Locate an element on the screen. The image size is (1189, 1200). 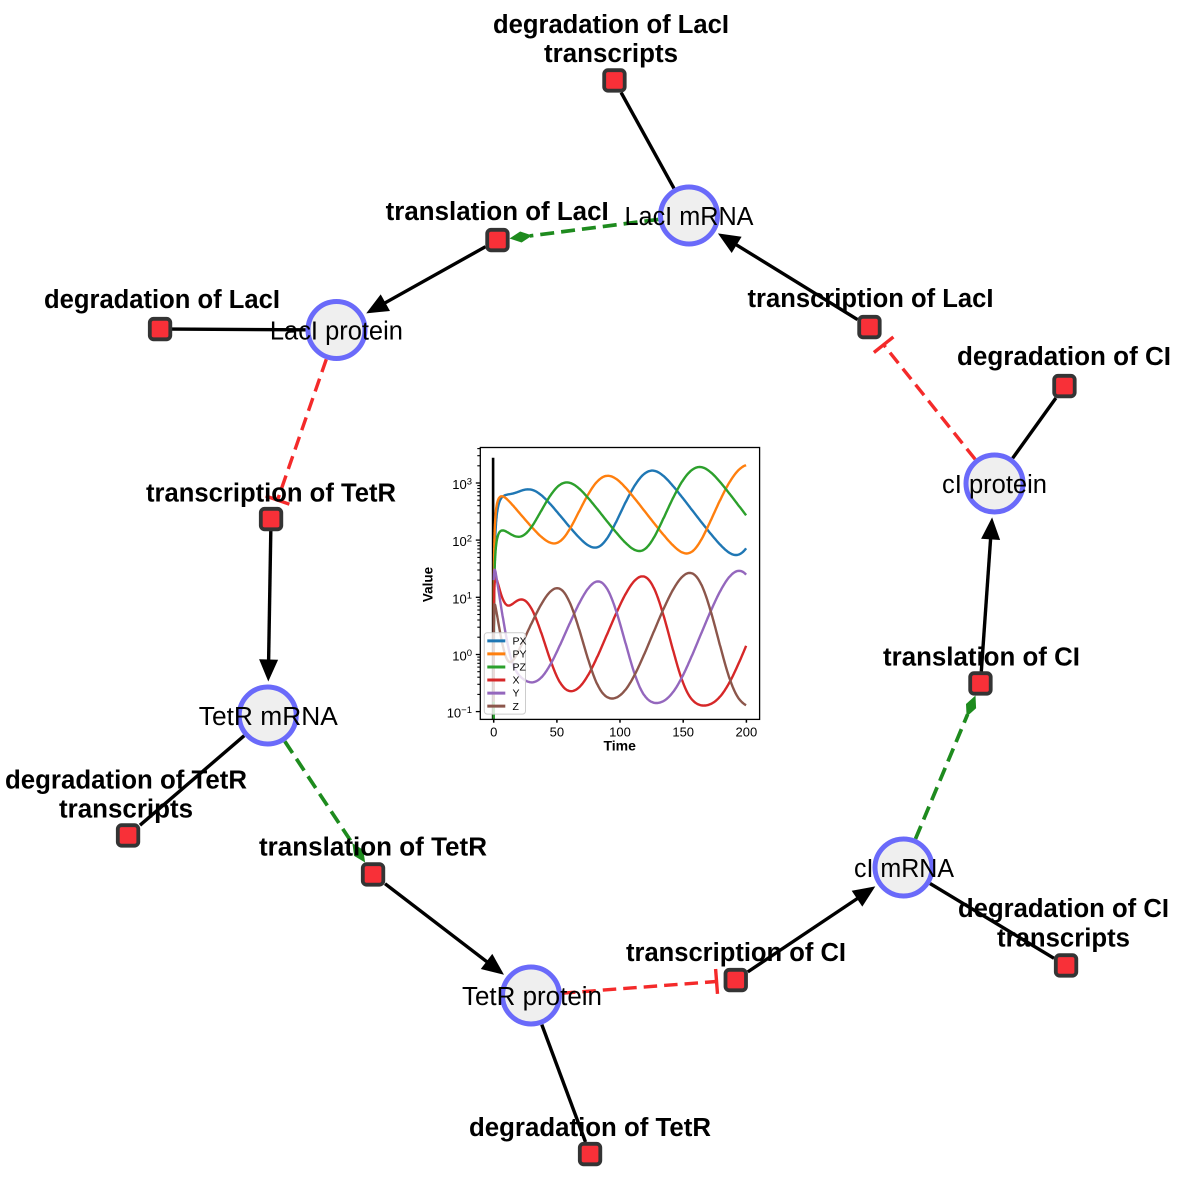
svg-text: translation of CI is located at coordinates (981, 658).